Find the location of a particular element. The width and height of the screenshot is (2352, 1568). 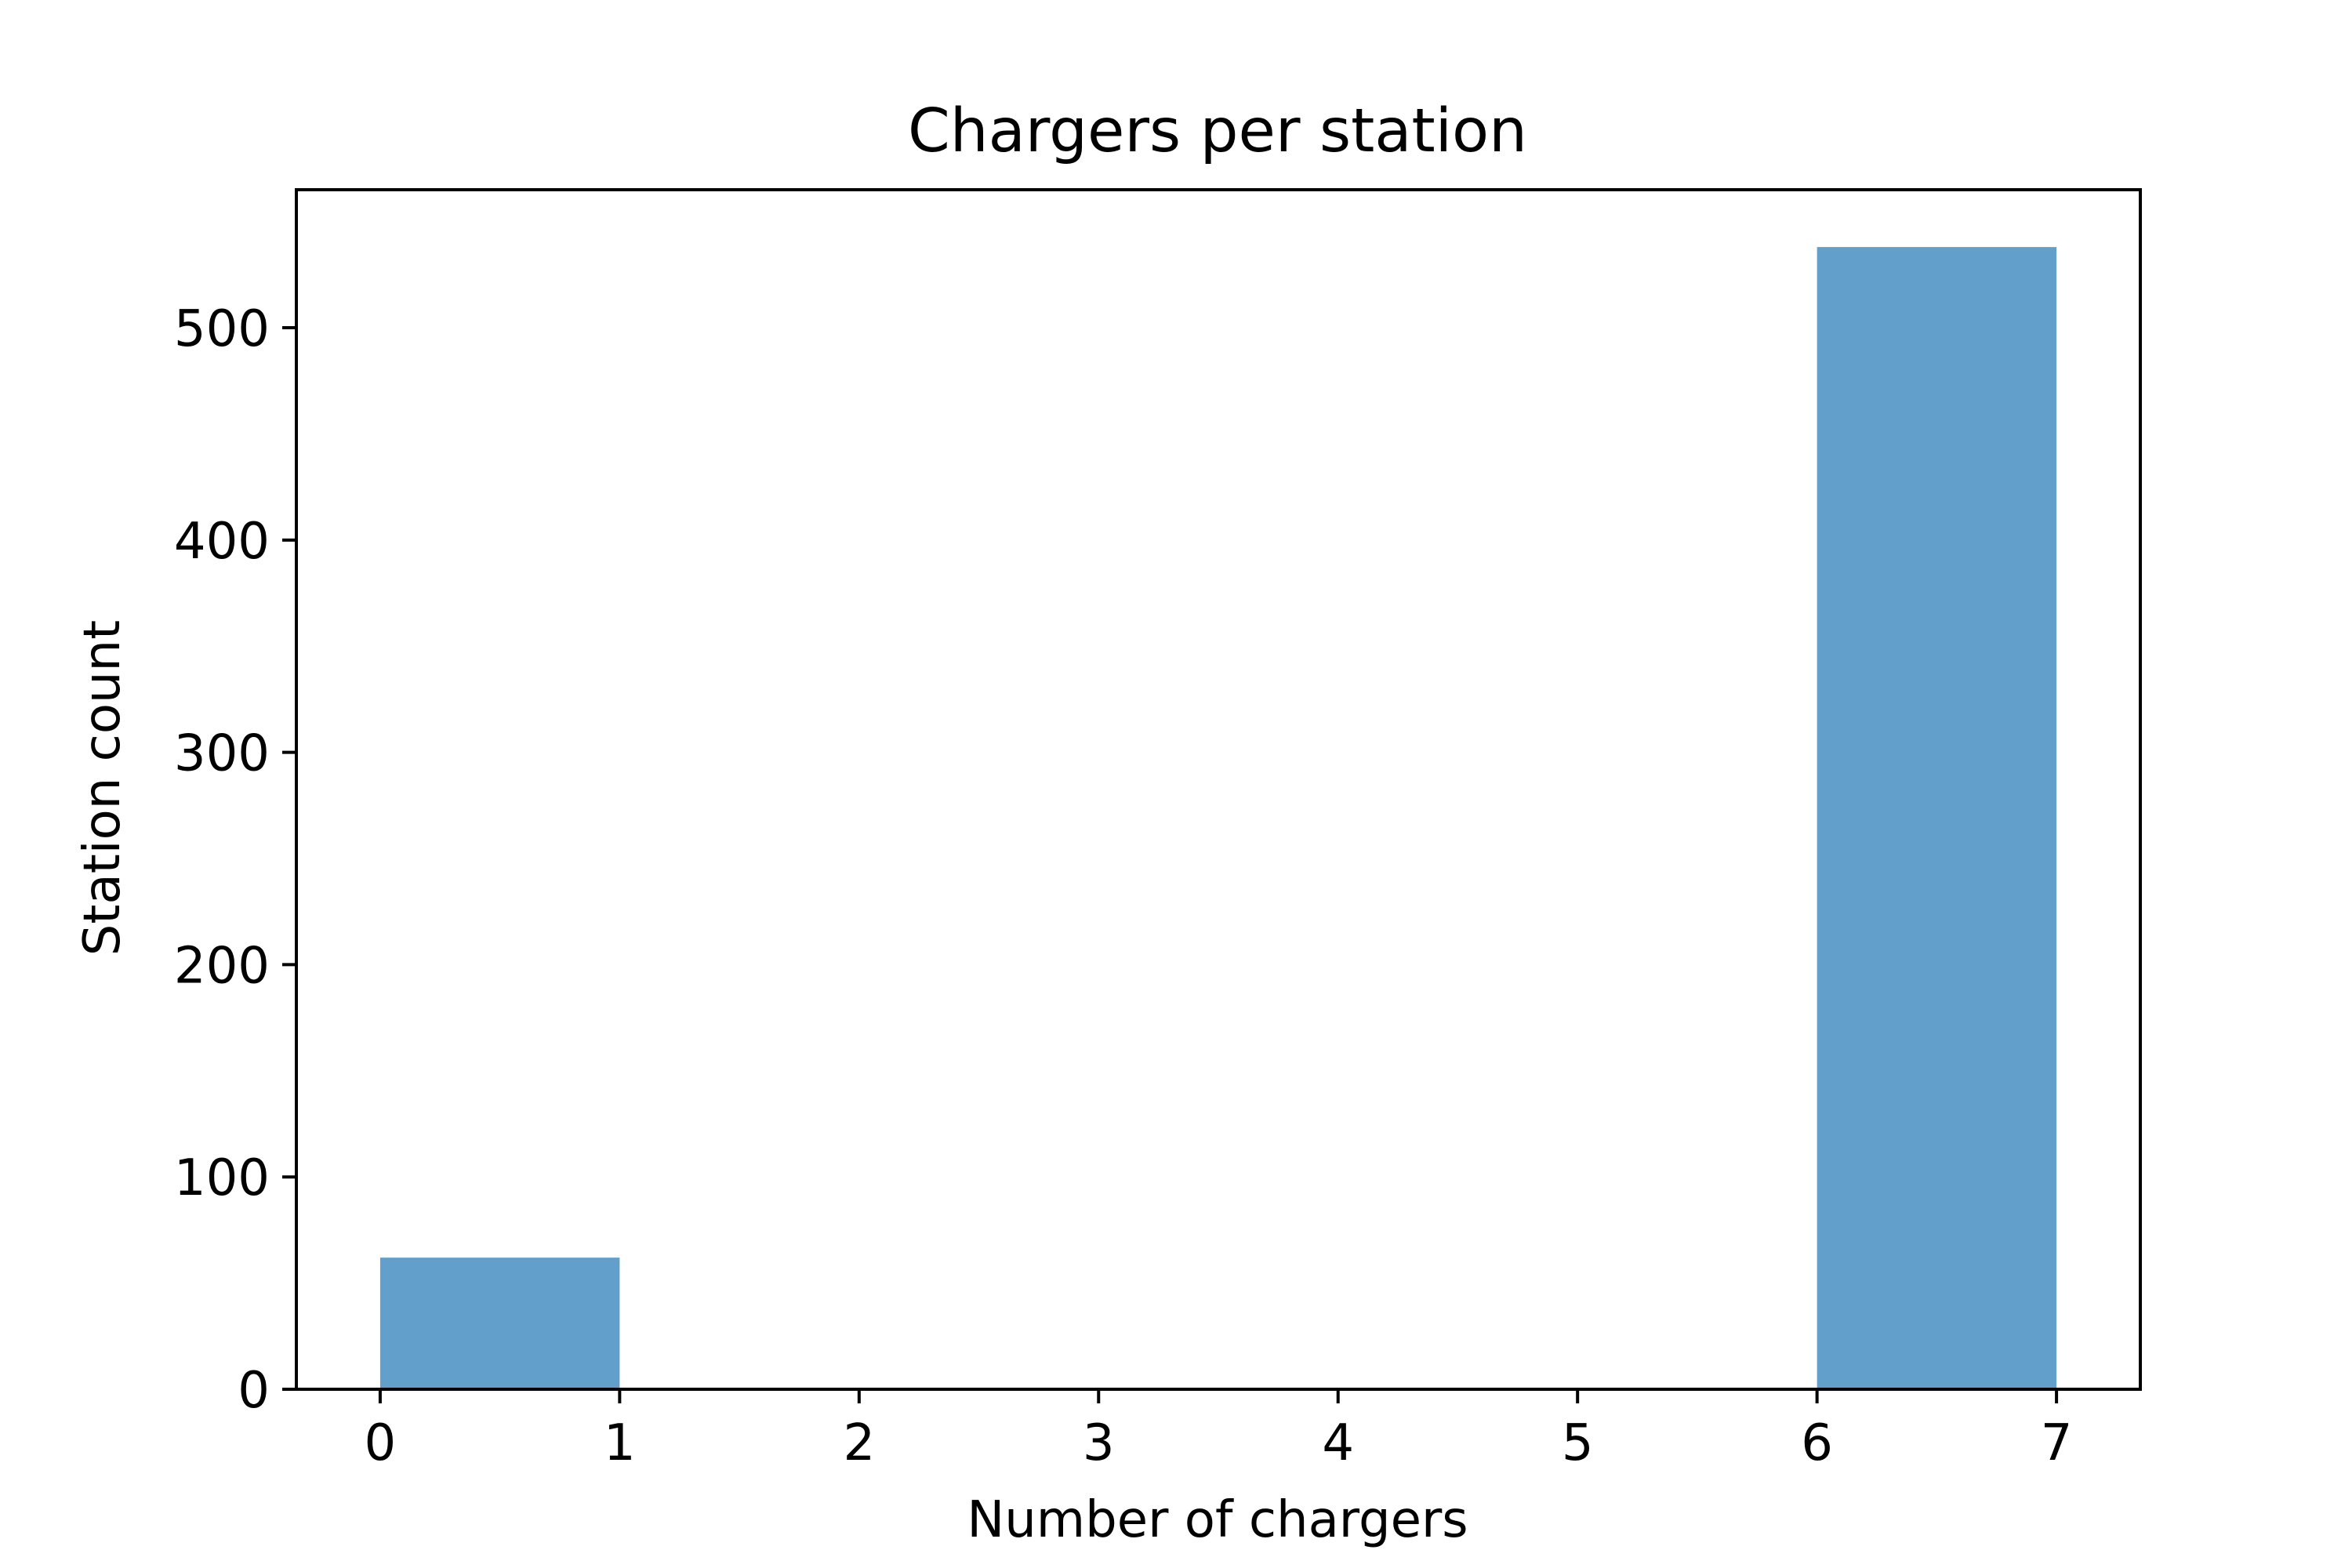

y-tick-label: 400 is located at coordinates (222, 542).